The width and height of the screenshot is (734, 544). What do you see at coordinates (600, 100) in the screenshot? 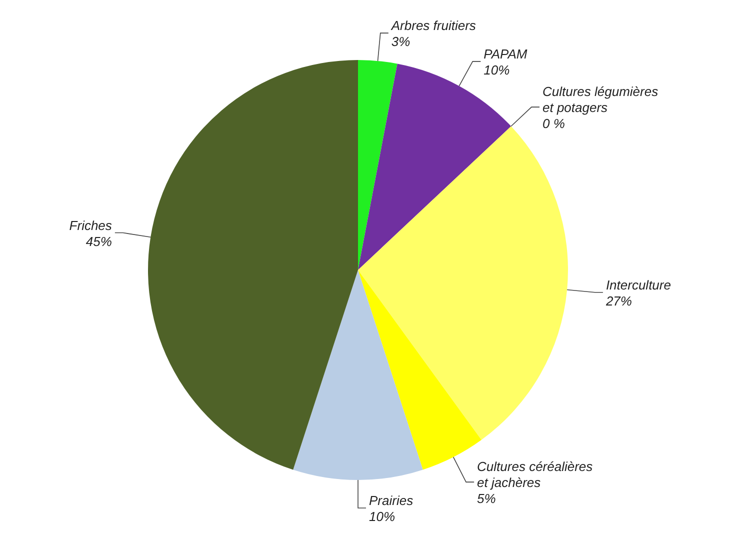
I see `category-label: Cultures légumières et potagers` at bounding box center [600, 100].